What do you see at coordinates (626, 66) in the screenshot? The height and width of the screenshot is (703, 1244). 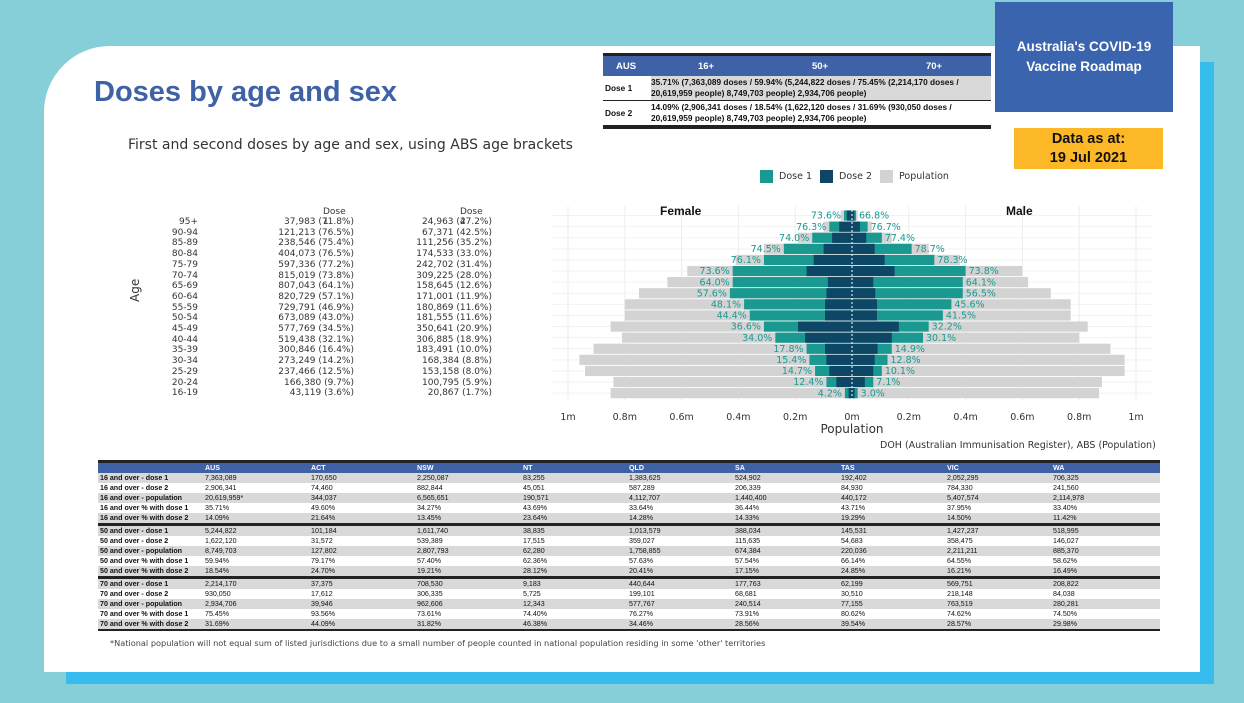 I see `summary-col-aus: AUS` at bounding box center [626, 66].